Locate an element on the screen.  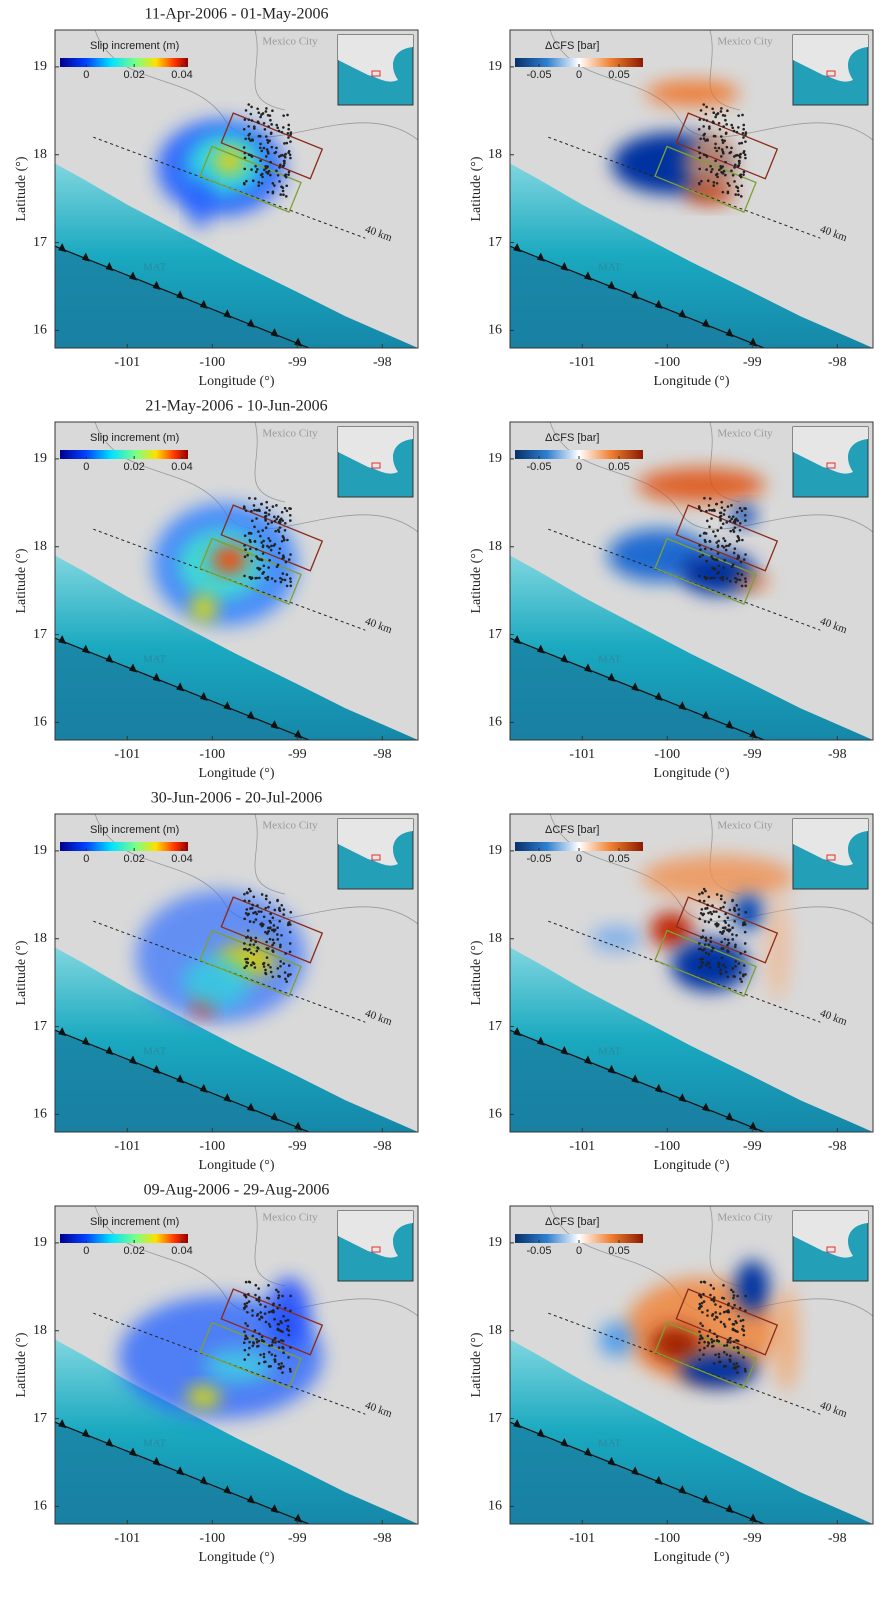
x-tick-label: -99 is located at coordinates (297, 1538).